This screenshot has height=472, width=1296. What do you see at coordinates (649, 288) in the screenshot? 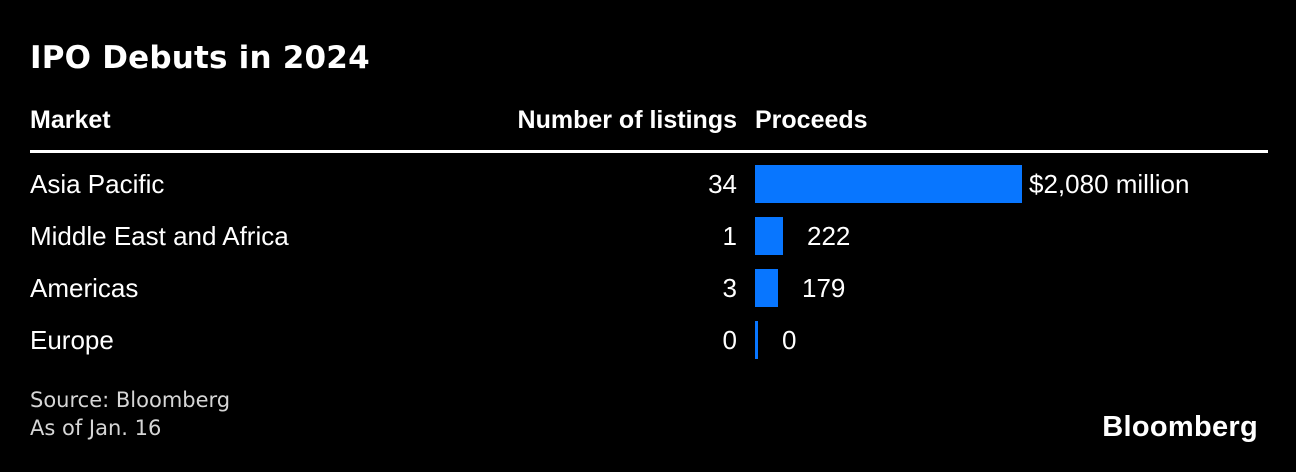
I see `table-row: Americas 3 179` at bounding box center [649, 288].